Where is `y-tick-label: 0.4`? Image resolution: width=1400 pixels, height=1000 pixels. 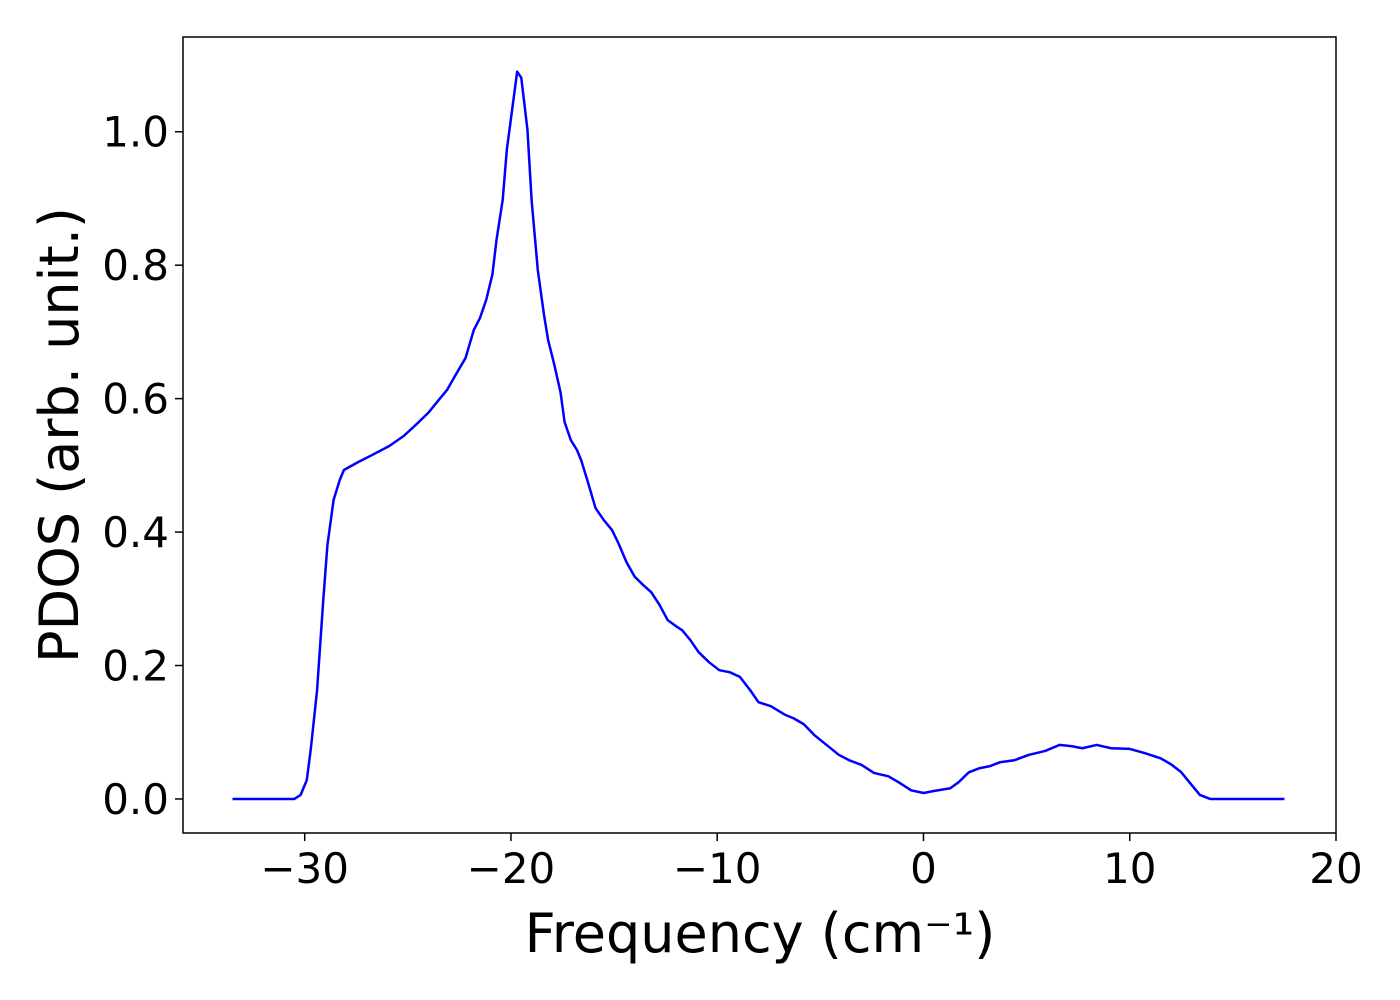 y-tick-label: 0.4 is located at coordinates (135, 532).